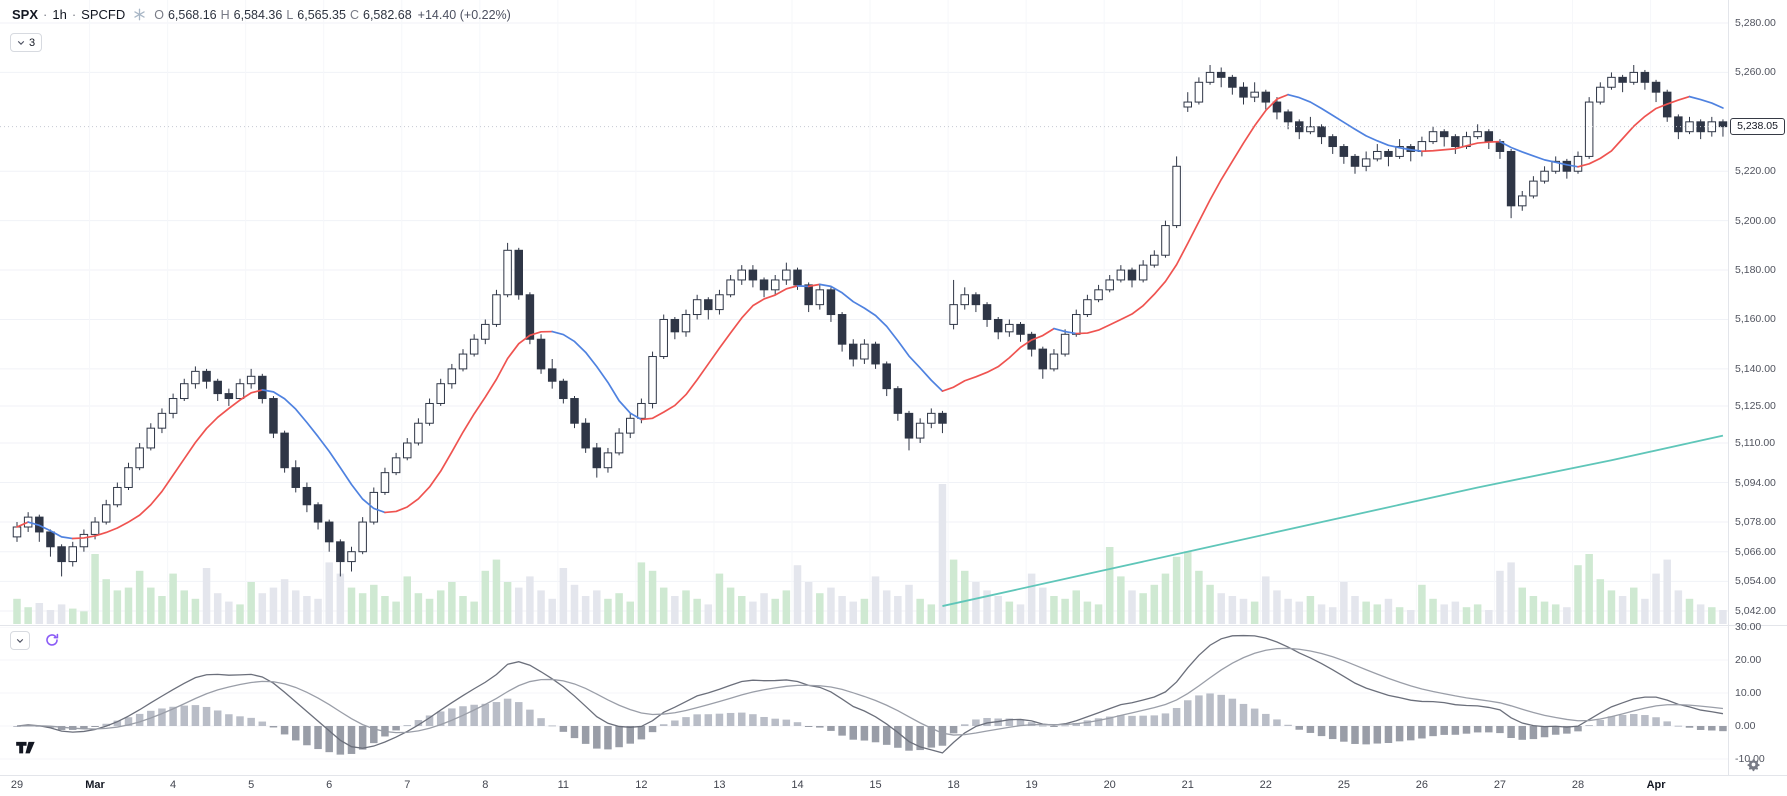  Describe the element at coordinates (1187, 785) in the screenshot. I see `time-label: 21` at that location.